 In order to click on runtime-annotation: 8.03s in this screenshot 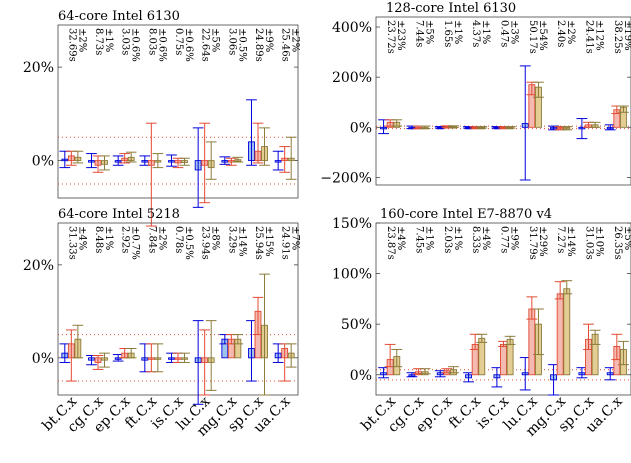, I will do `click(151, 41)`.